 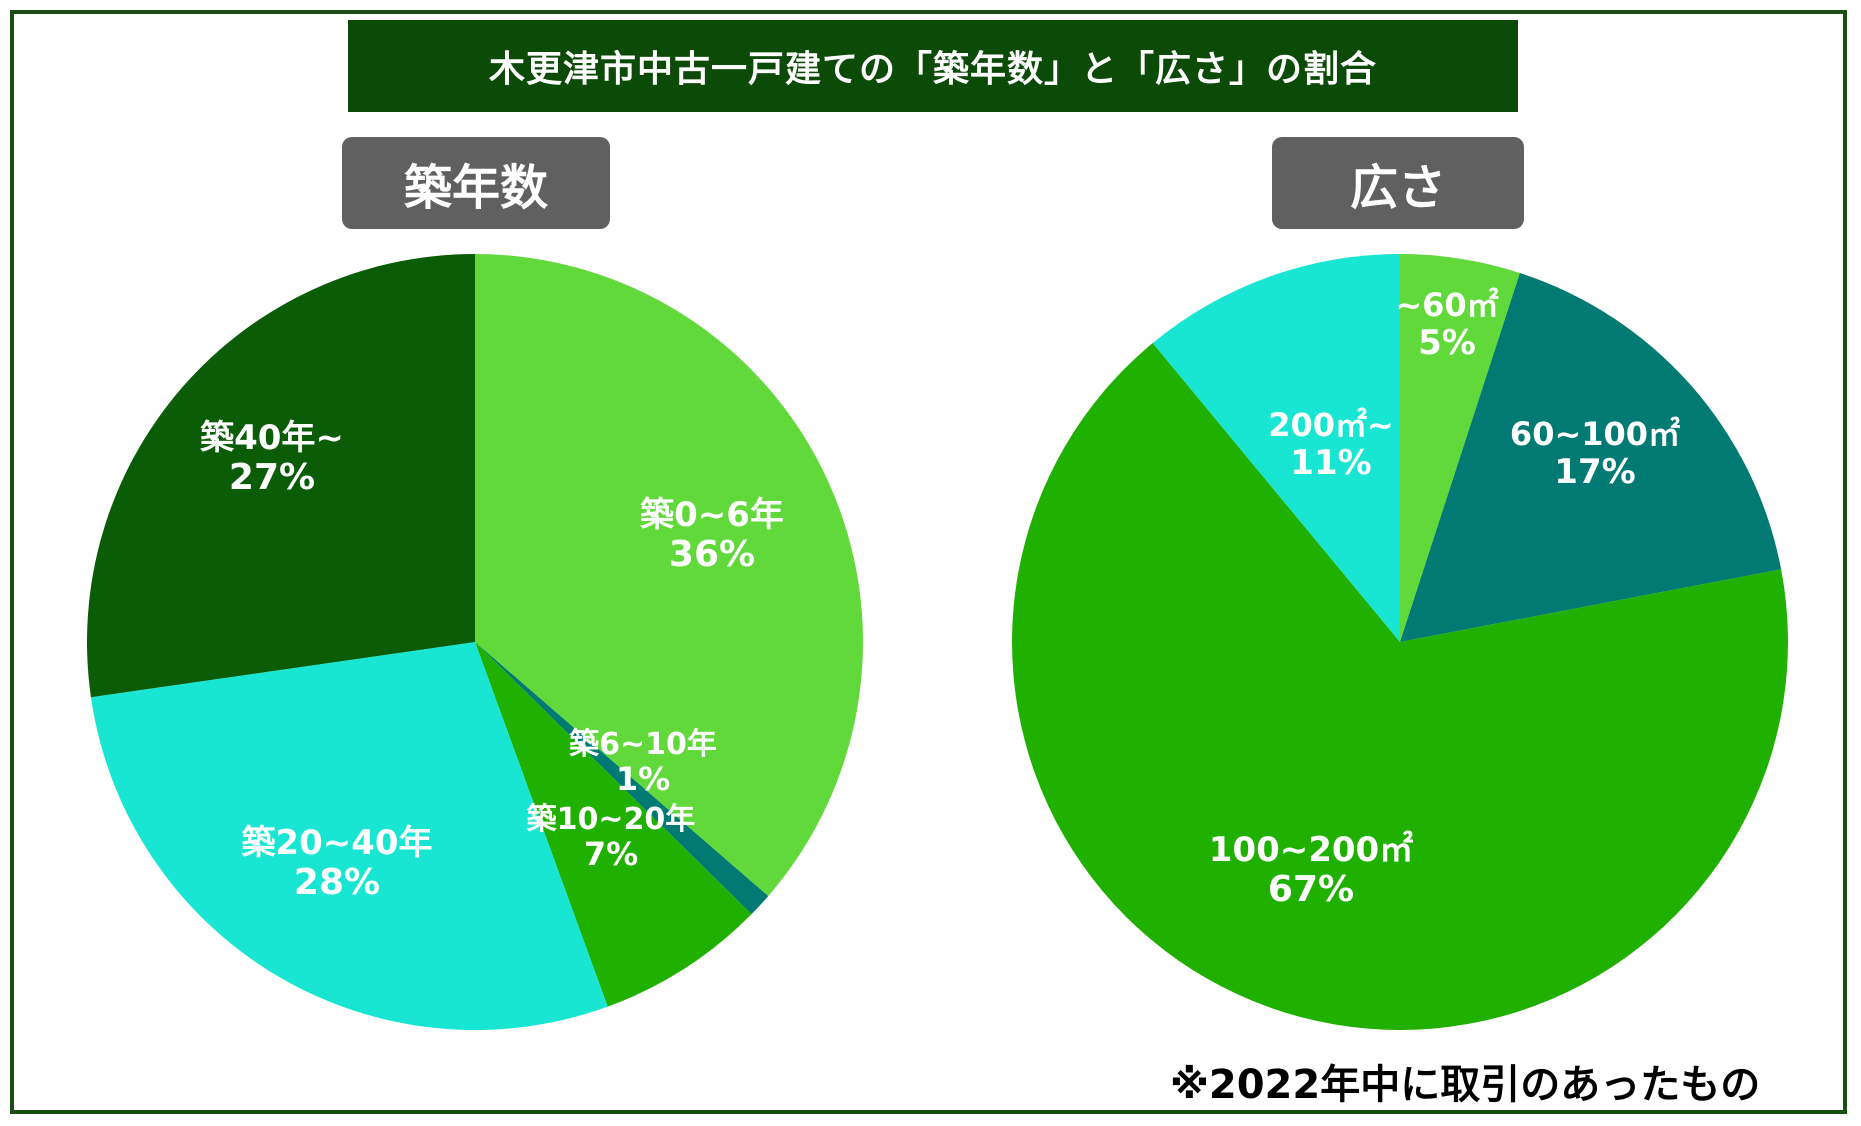 What do you see at coordinates (643, 779) in the screenshot?
I see `slice-value-0-1: 1%` at bounding box center [643, 779].